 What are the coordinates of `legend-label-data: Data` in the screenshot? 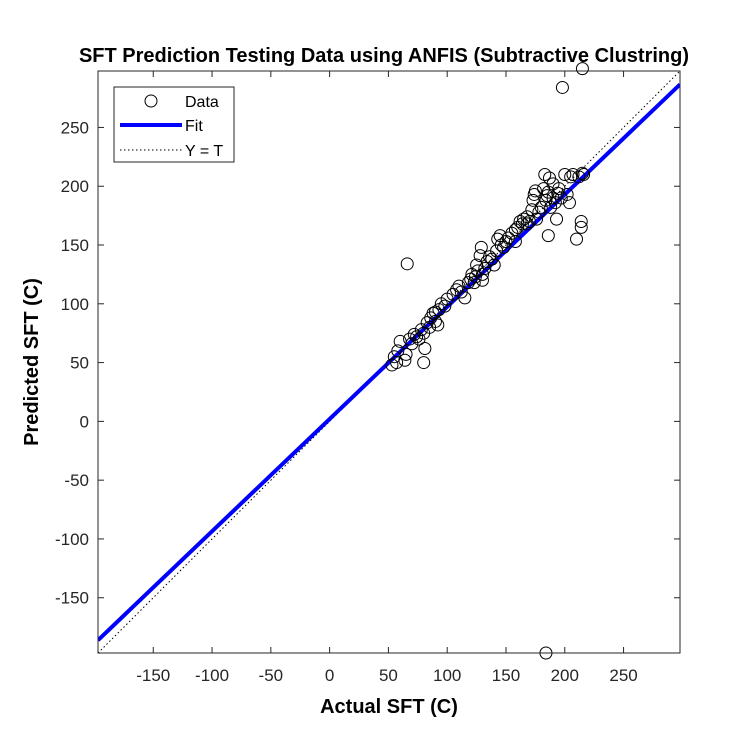 It's located at (202, 102).